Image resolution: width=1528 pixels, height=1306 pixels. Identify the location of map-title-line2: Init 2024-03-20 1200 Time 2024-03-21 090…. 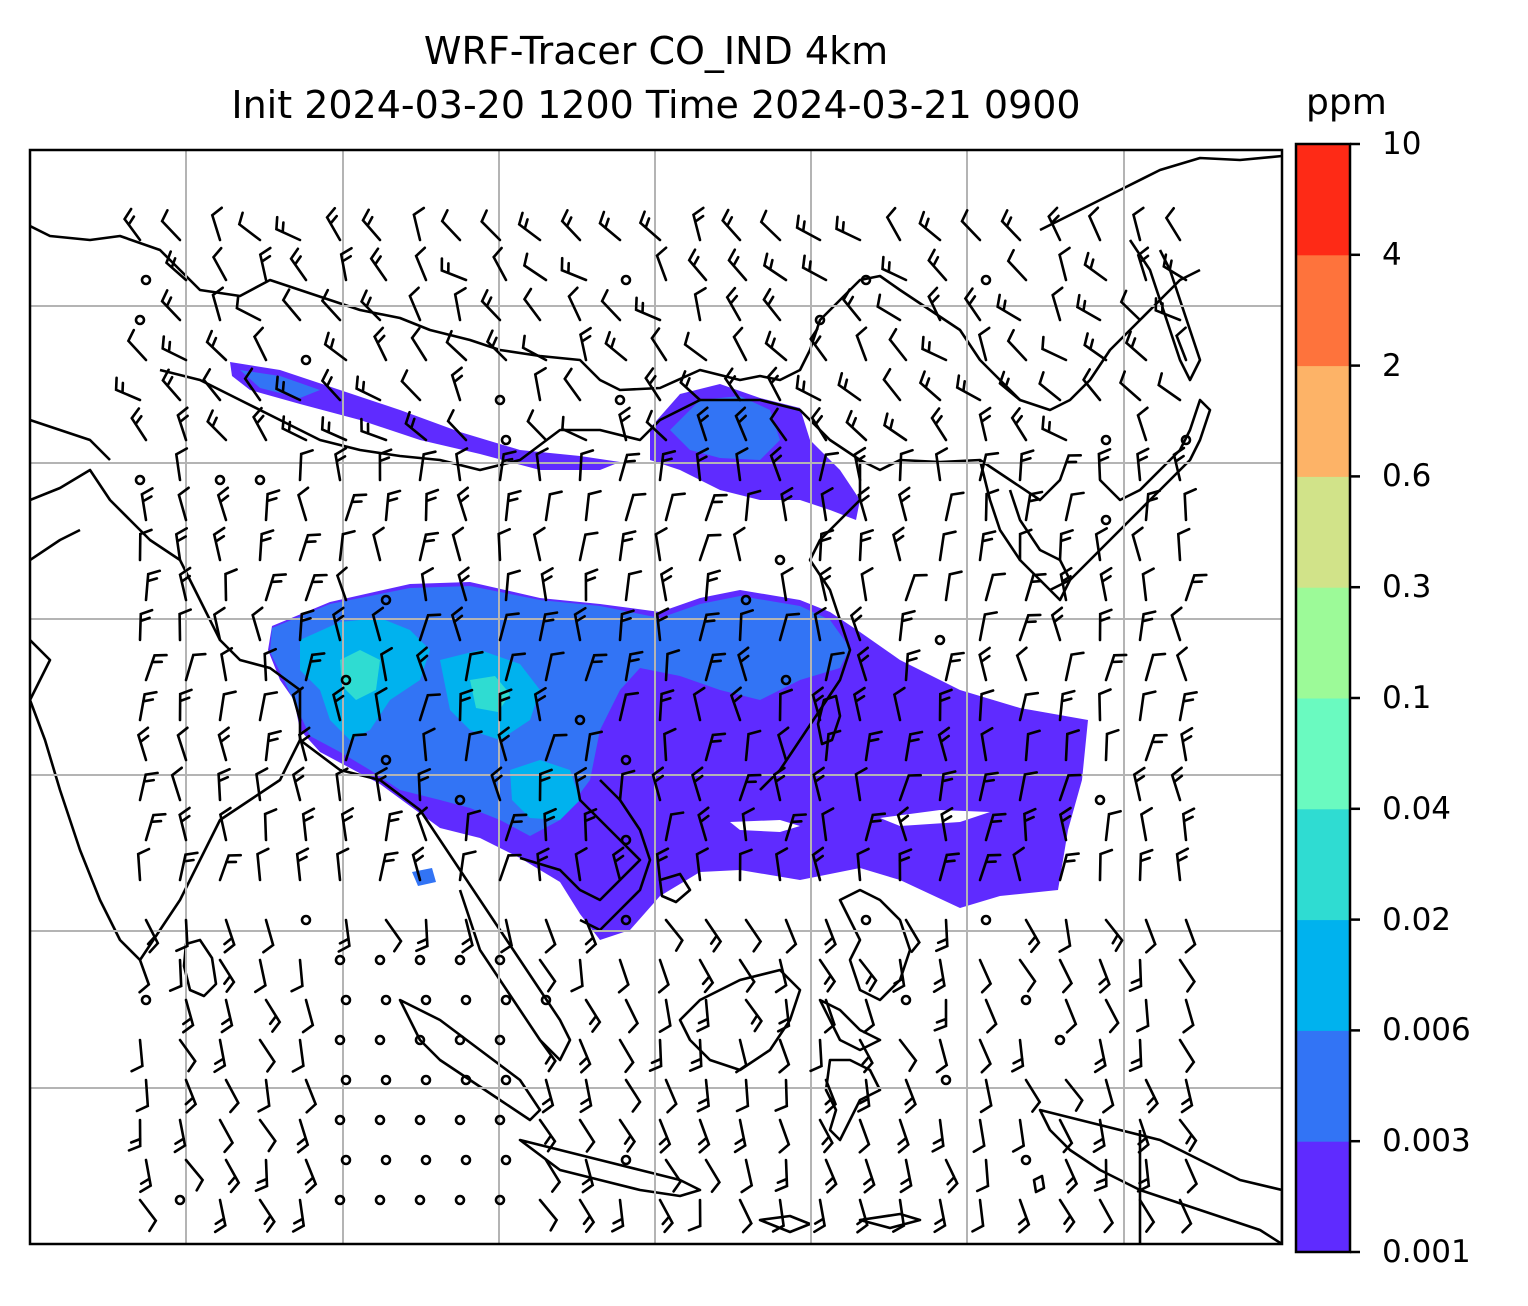
(656, 105).